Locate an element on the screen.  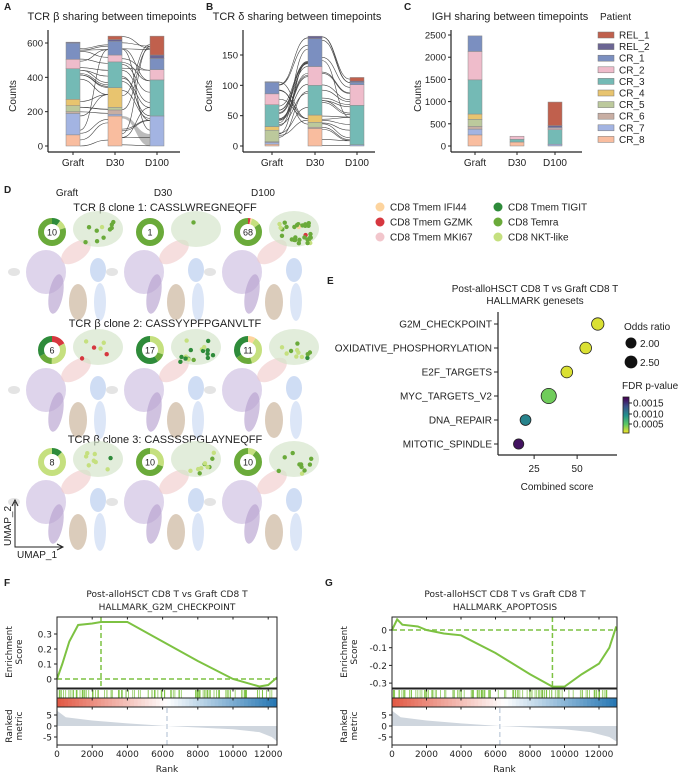
umap-axes is located at coordinates (38, 525).